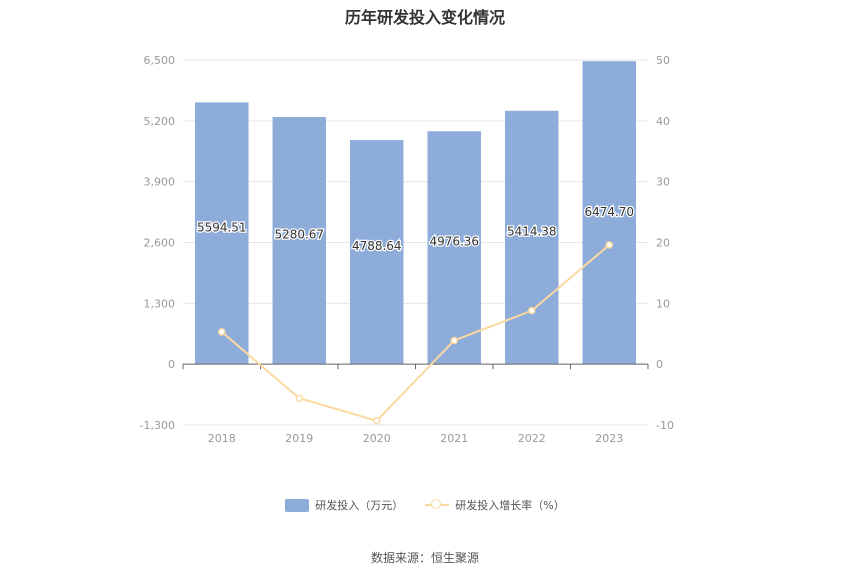  What do you see at coordinates (157, 425) in the screenshot?
I see `y-left-tick-label: -1,300` at bounding box center [157, 425].